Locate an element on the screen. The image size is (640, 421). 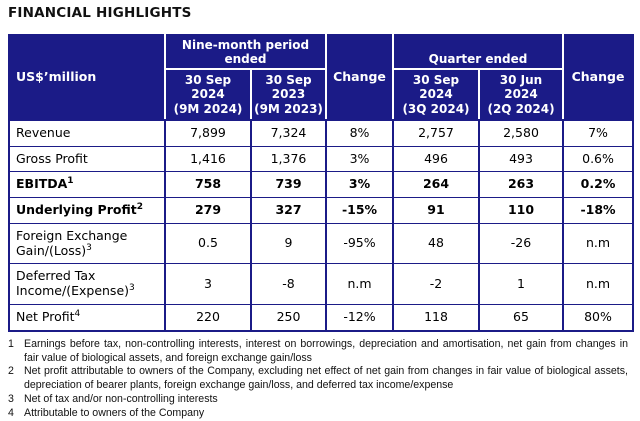
row-label: Foreign Exchange Gain/(Loss)3 is located at coordinates (87, 243).